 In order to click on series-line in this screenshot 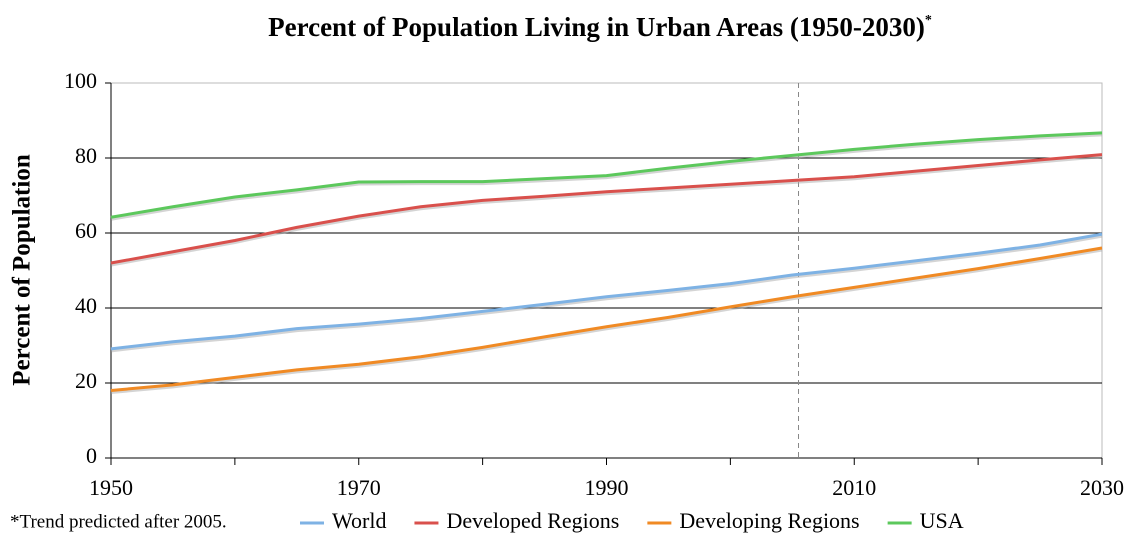, I will do `click(606, 175)`.